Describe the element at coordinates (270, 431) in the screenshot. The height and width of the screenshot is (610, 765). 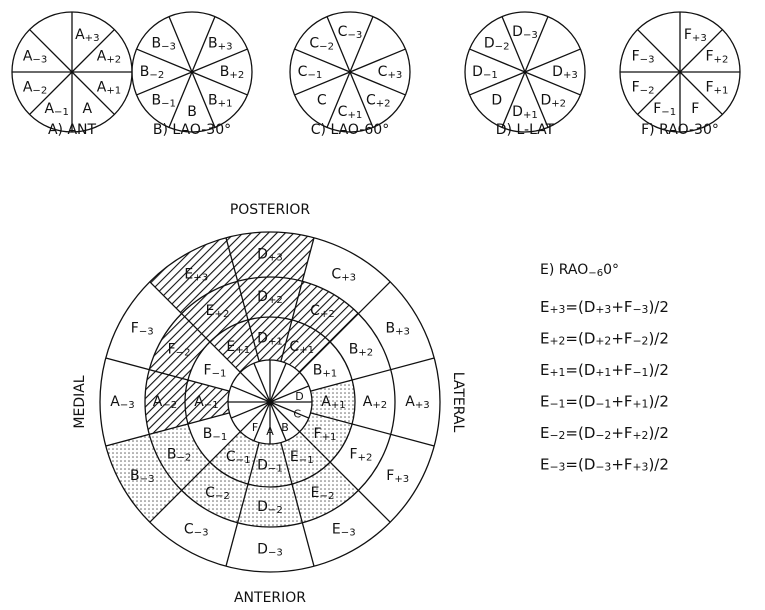
I see `segment-label: A` at that location.